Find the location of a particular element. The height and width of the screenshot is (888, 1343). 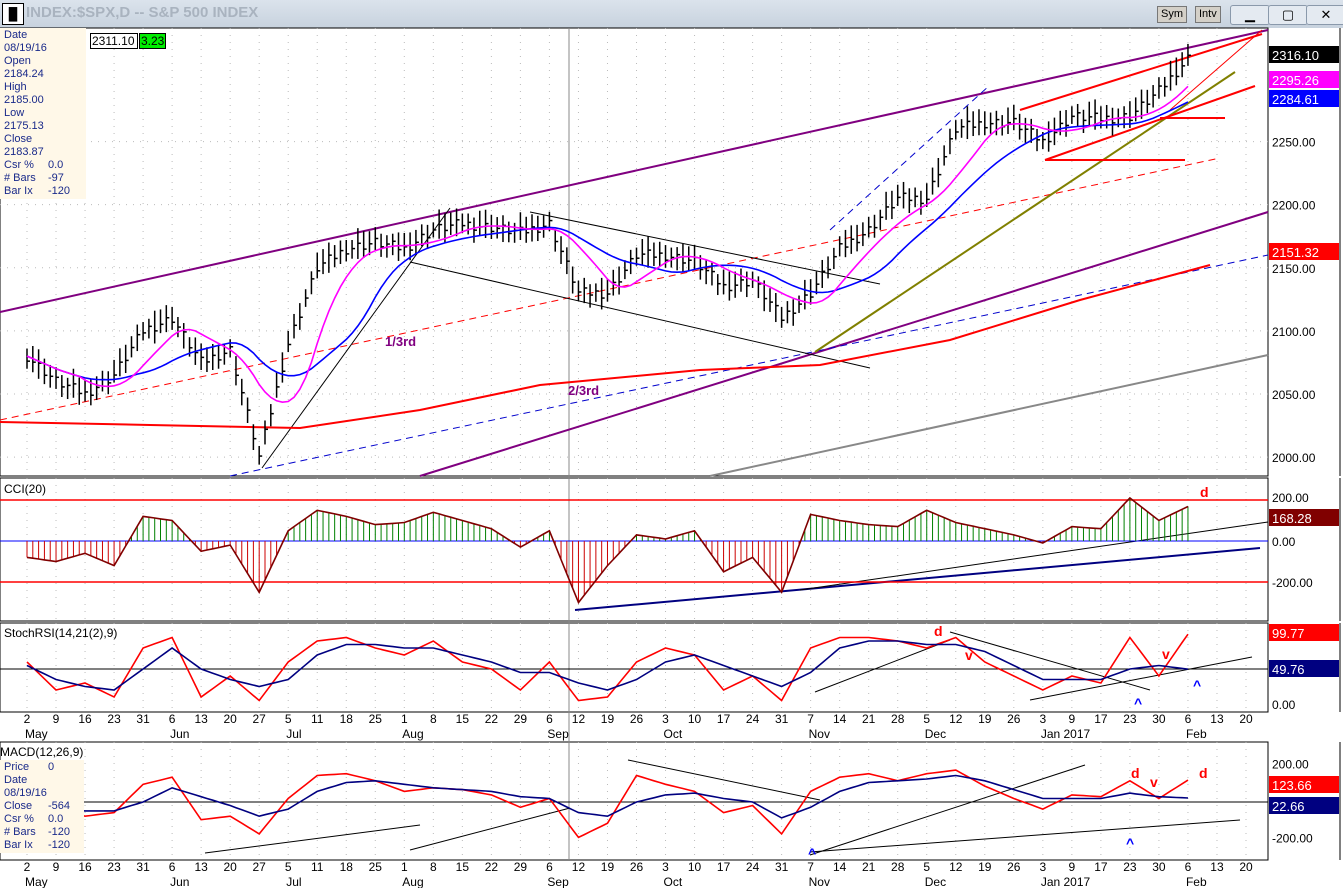

intv-button: Intv is located at coordinates (1208, 14).